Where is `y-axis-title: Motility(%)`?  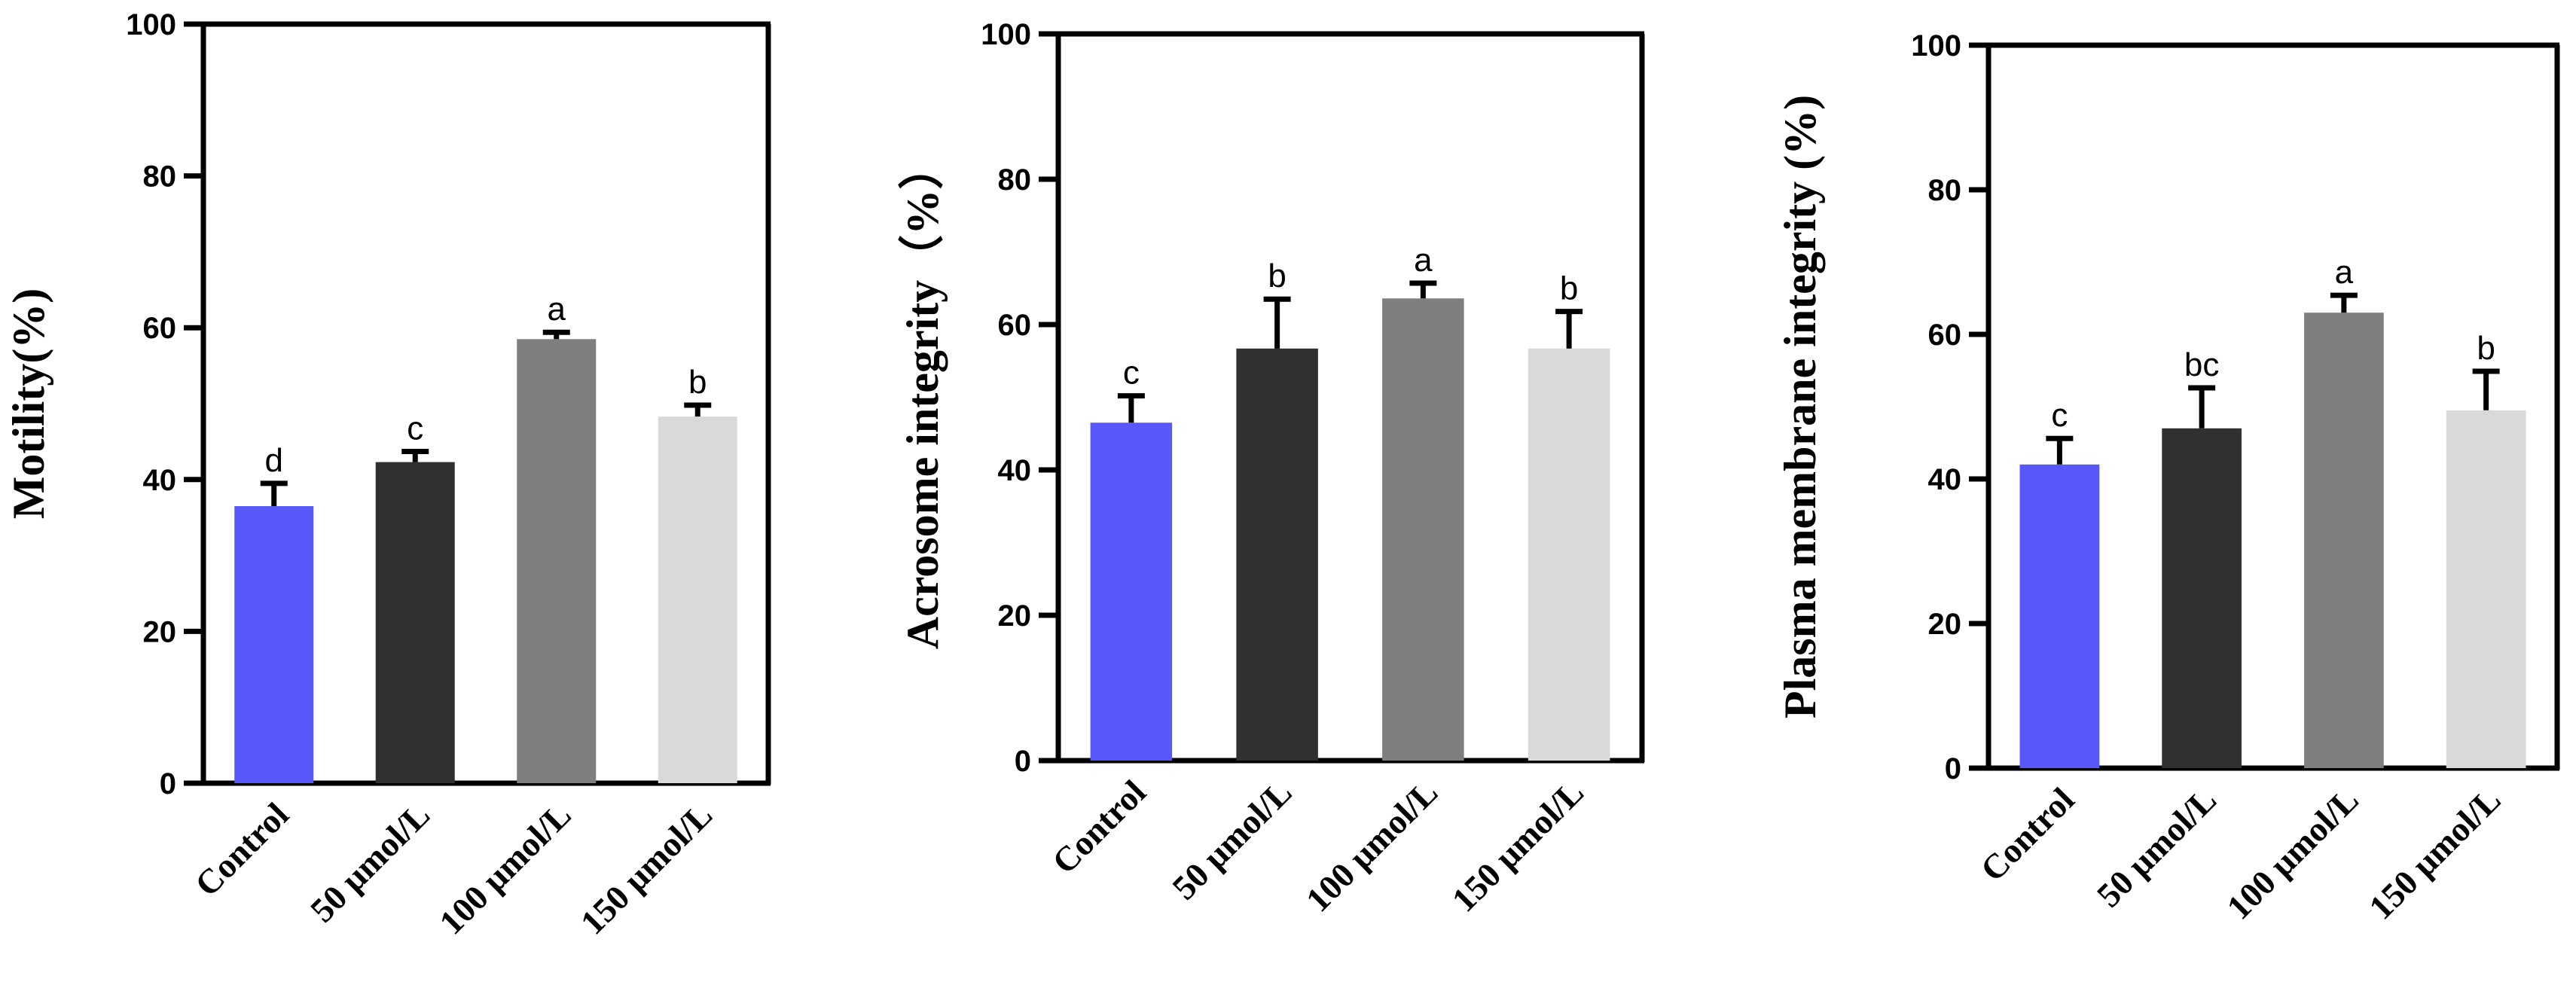
y-axis-title: Motility(%) is located at coordinates (29, 404).